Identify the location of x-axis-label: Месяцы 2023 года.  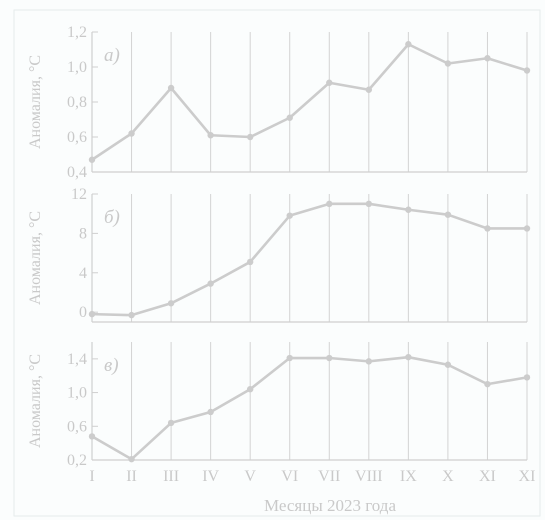
(330, 505).